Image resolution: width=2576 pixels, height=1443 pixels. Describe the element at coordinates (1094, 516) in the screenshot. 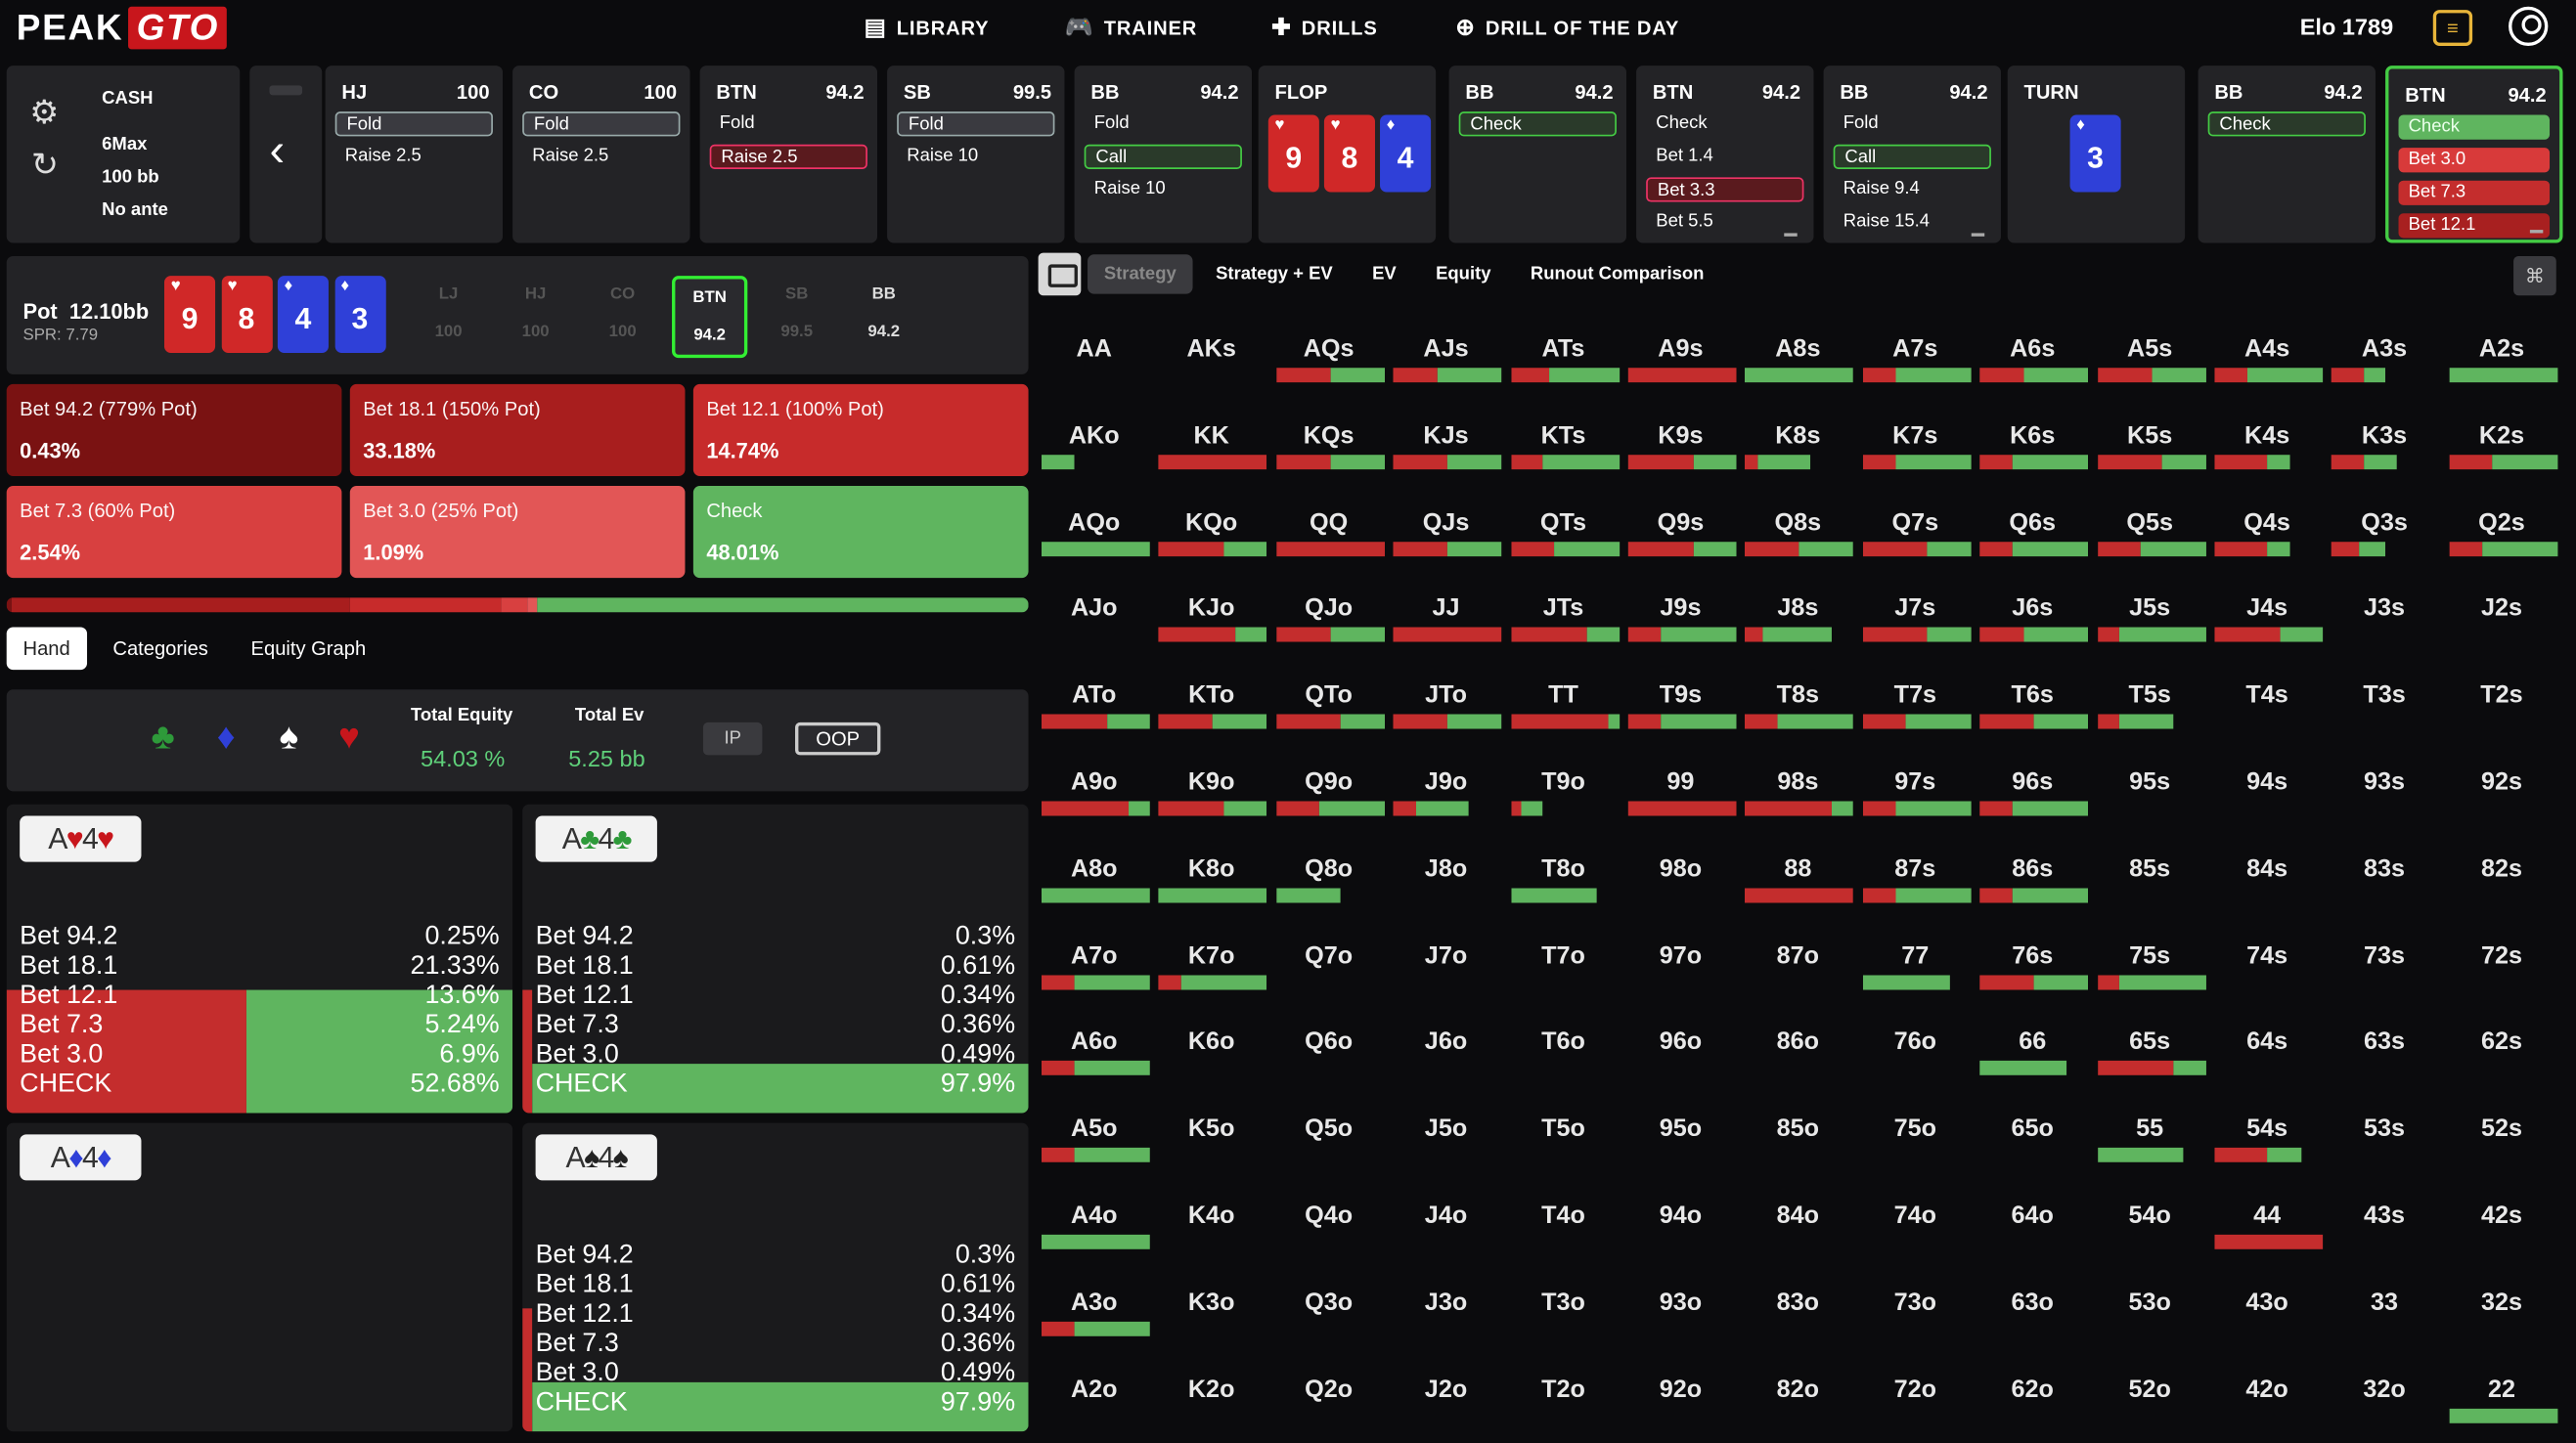

I see `hand-cell: AQo` at that location.